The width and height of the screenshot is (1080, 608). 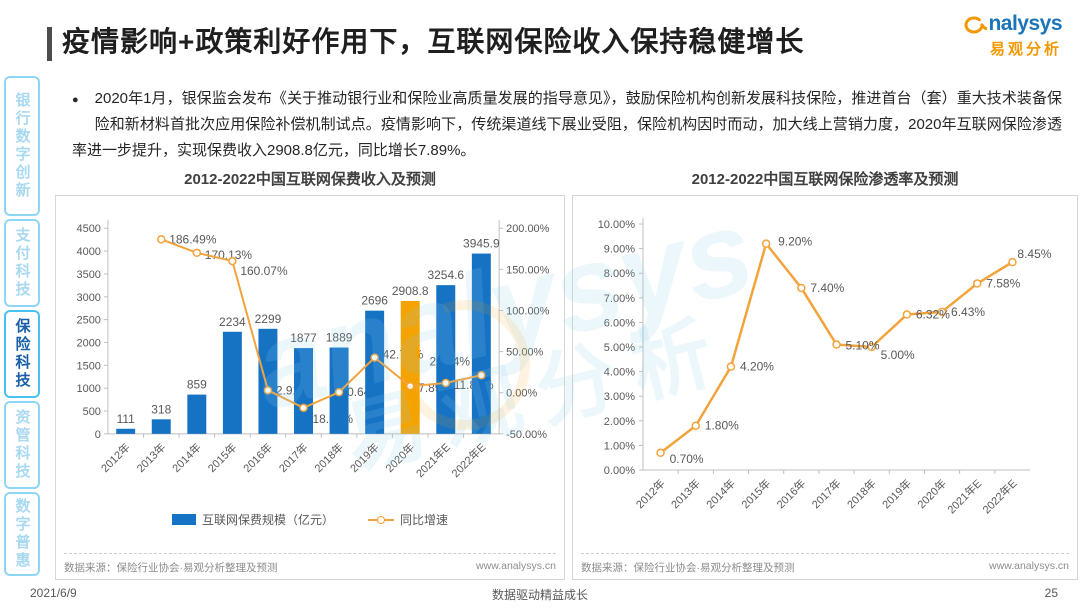 What do you see at coordinates (22, 445) in the screenshot?
I see `sidebar-tab-4: 资管科技` at bounding box center [22, 445].